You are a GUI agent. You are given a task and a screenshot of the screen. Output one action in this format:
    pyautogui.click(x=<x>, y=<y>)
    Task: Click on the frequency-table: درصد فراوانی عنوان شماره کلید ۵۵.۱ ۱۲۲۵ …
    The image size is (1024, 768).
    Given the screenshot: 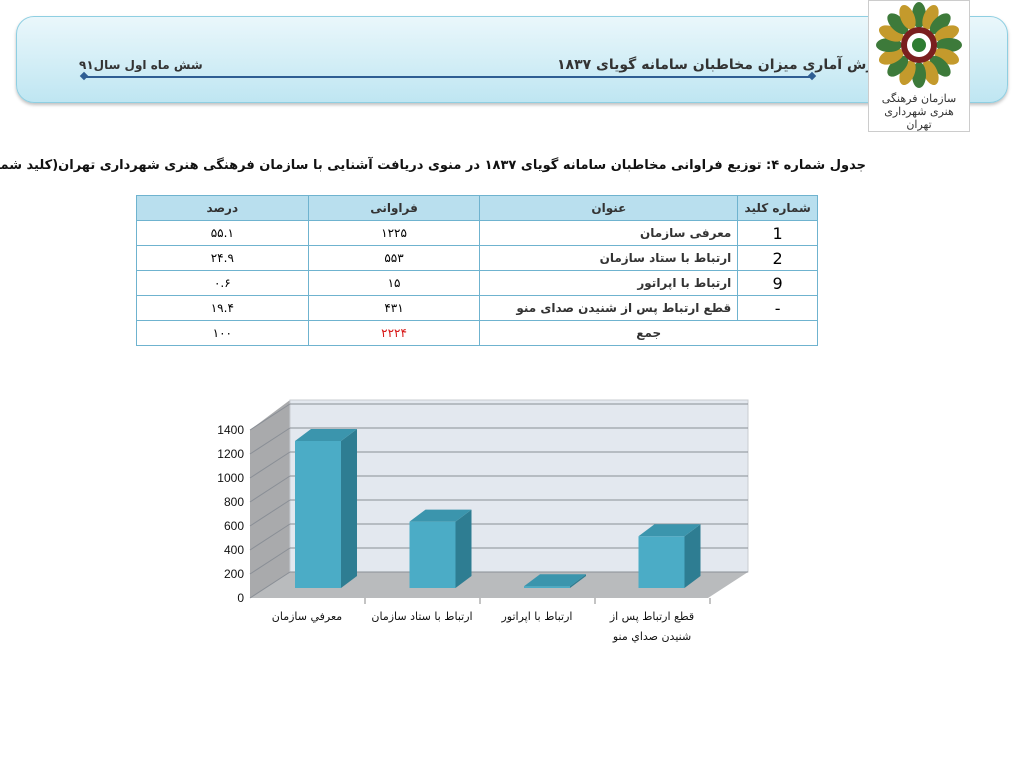 What is the action you would take?
    pyautogui.click(x=477, y=270)
    